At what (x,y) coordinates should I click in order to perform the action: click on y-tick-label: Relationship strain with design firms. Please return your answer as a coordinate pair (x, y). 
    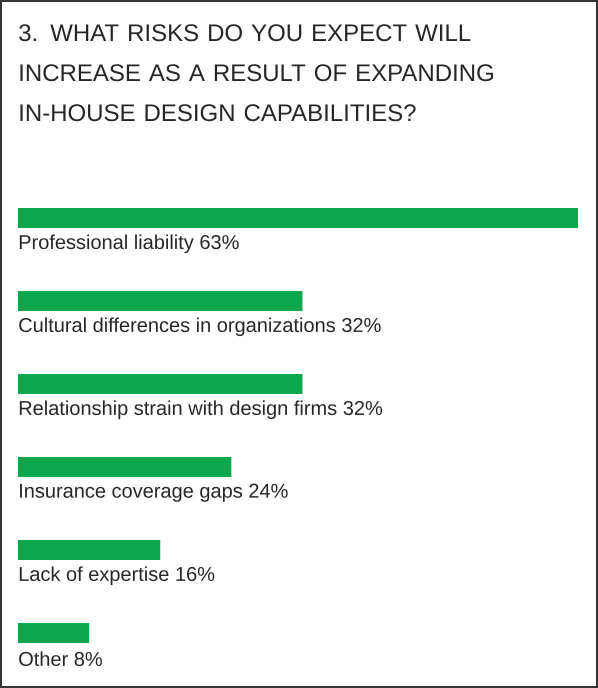
    Looking at the image, I should click on (178, 410).